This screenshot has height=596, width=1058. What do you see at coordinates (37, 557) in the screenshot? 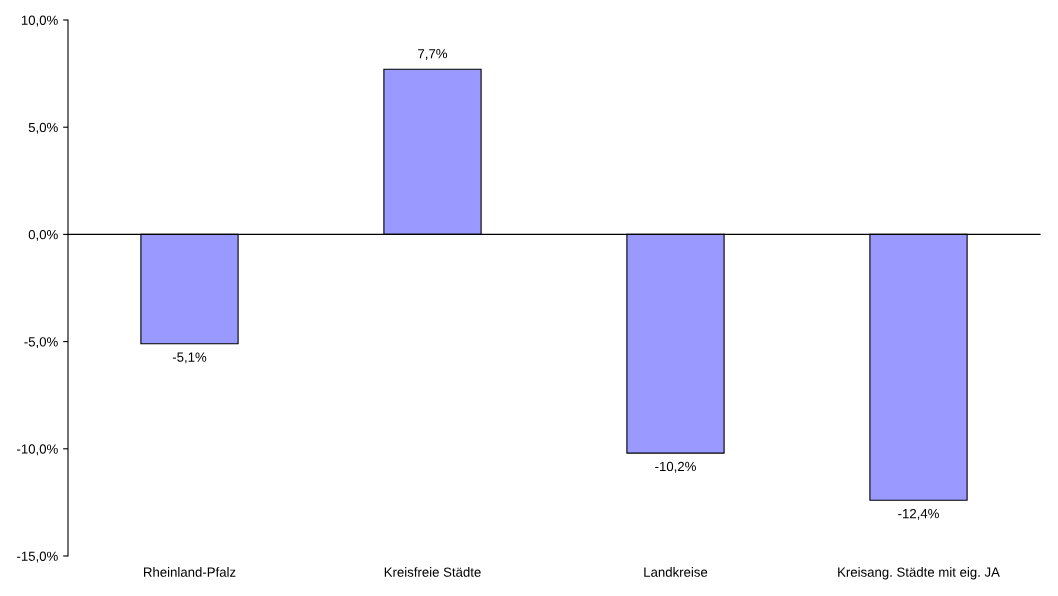
I see `y-tick-label: -15,0%` at bounding box center [37, 557].